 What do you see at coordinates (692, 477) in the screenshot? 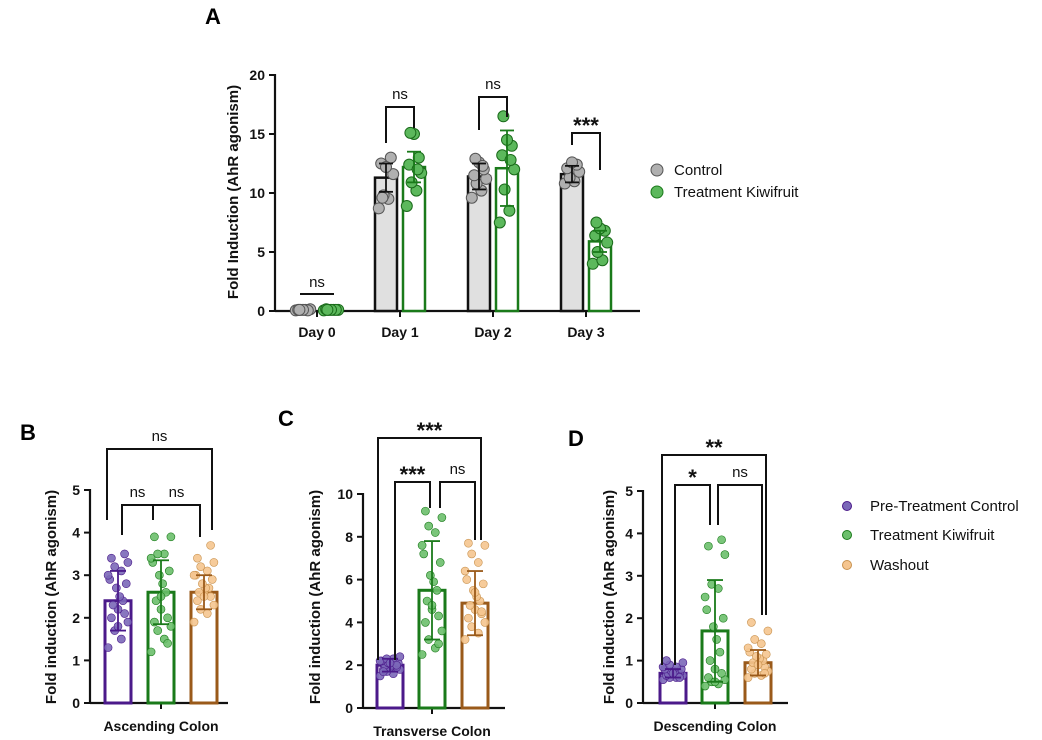
I see `panelD-sig-0: *` at bounding box center [692, 477].